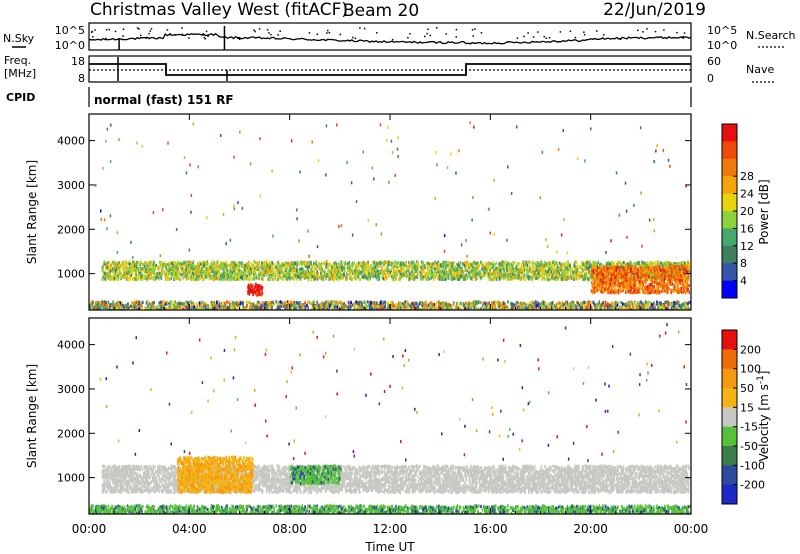  Describe the element at coordinates (381, 11) in the screenshot. I see `beam-title: Beam 20` at that location.